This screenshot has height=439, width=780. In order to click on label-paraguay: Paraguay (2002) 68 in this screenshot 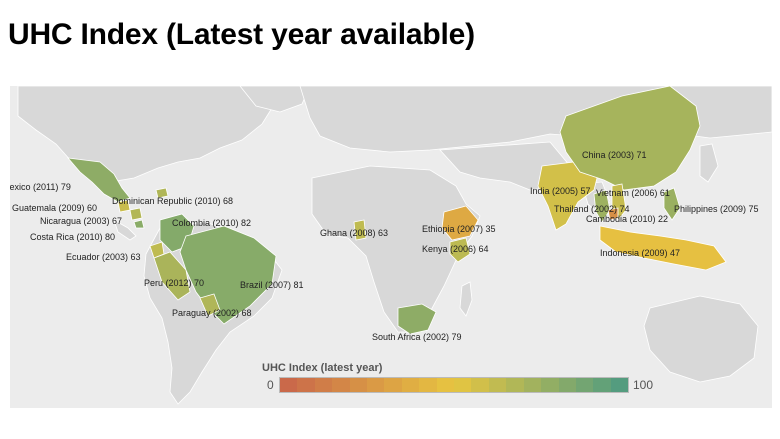, I will do `click(212, 313)`.